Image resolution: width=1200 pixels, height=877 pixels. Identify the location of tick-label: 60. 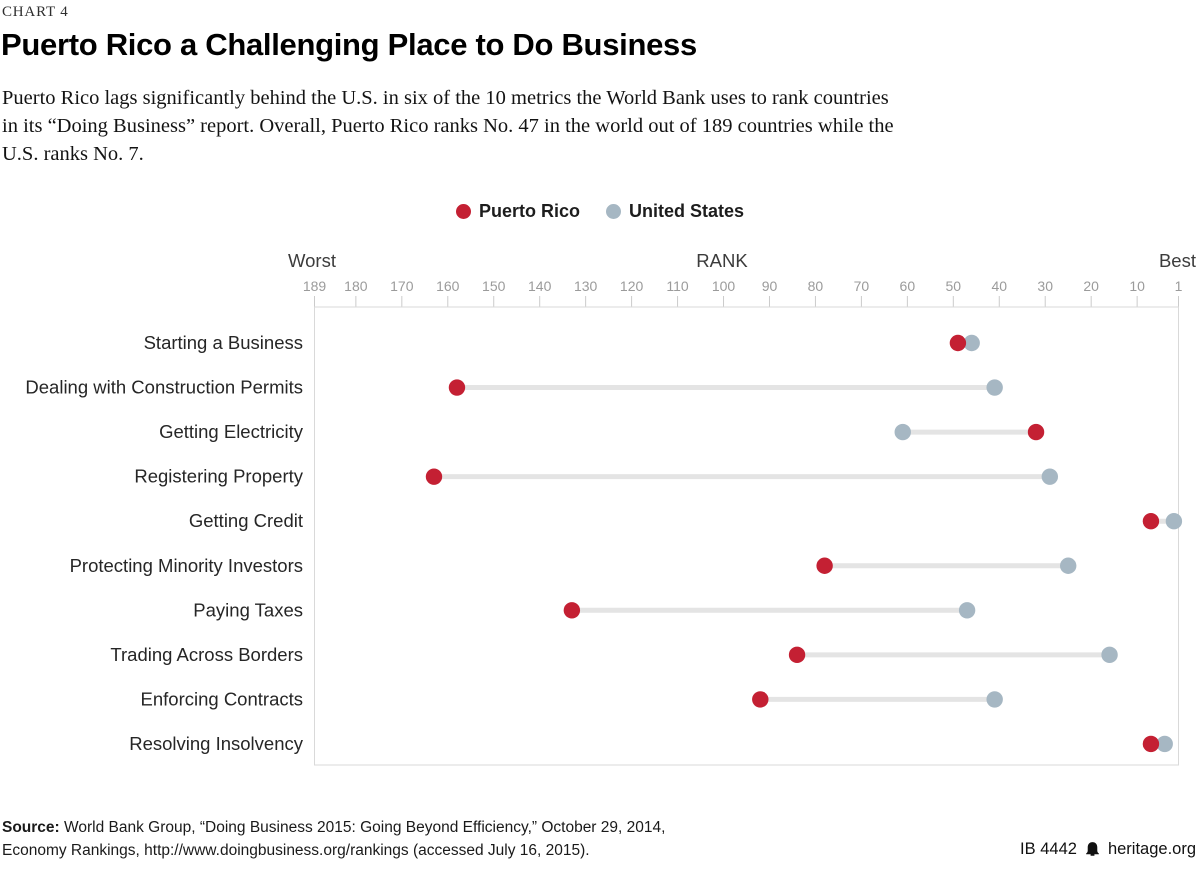
(908, 286).